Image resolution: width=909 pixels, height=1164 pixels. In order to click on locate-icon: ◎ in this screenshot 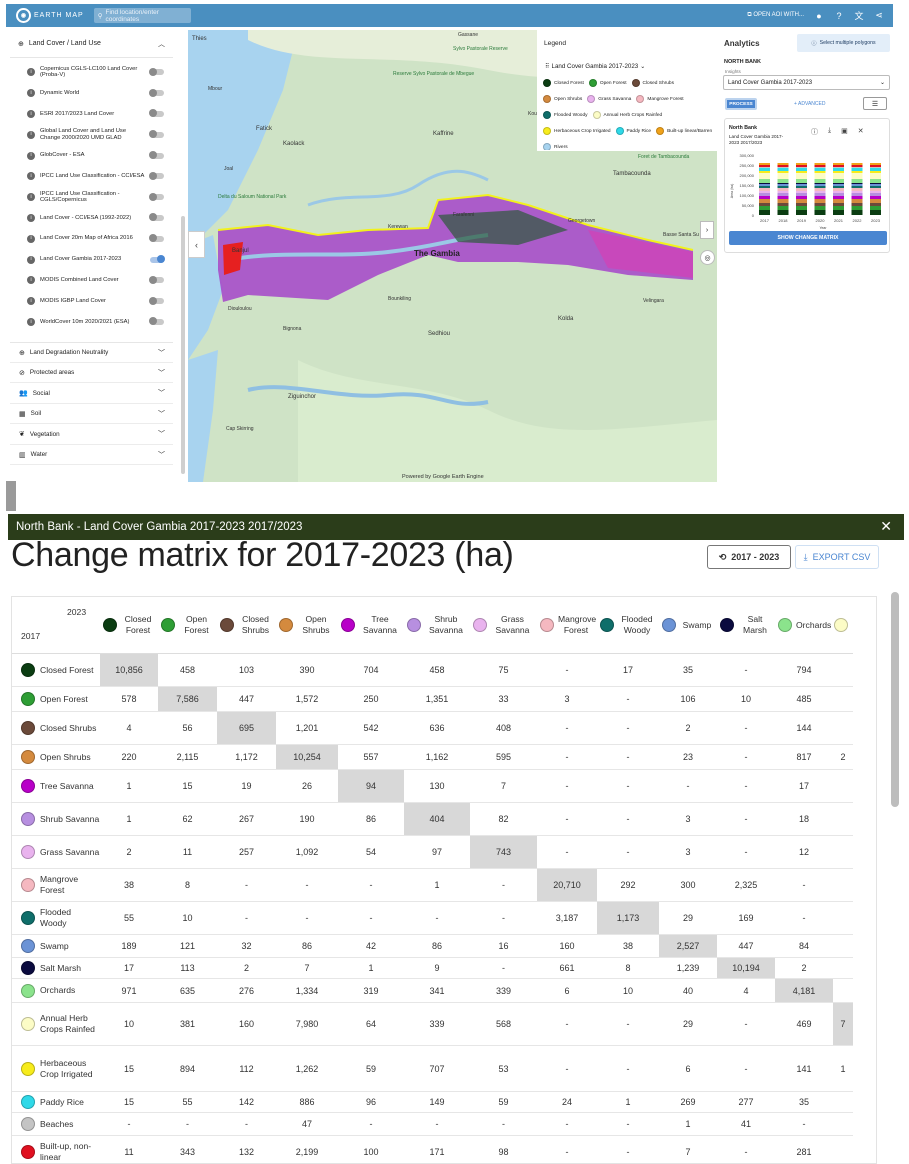, I will do `click(707, 257)`.